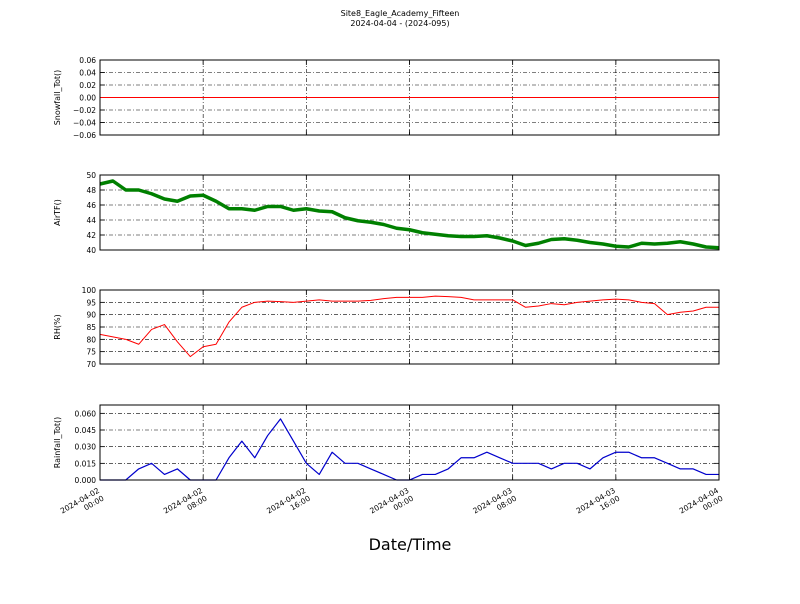 This screenshot has height=604, width=800. I want to click on y-tick-label: −0.04, so click(84, 123).